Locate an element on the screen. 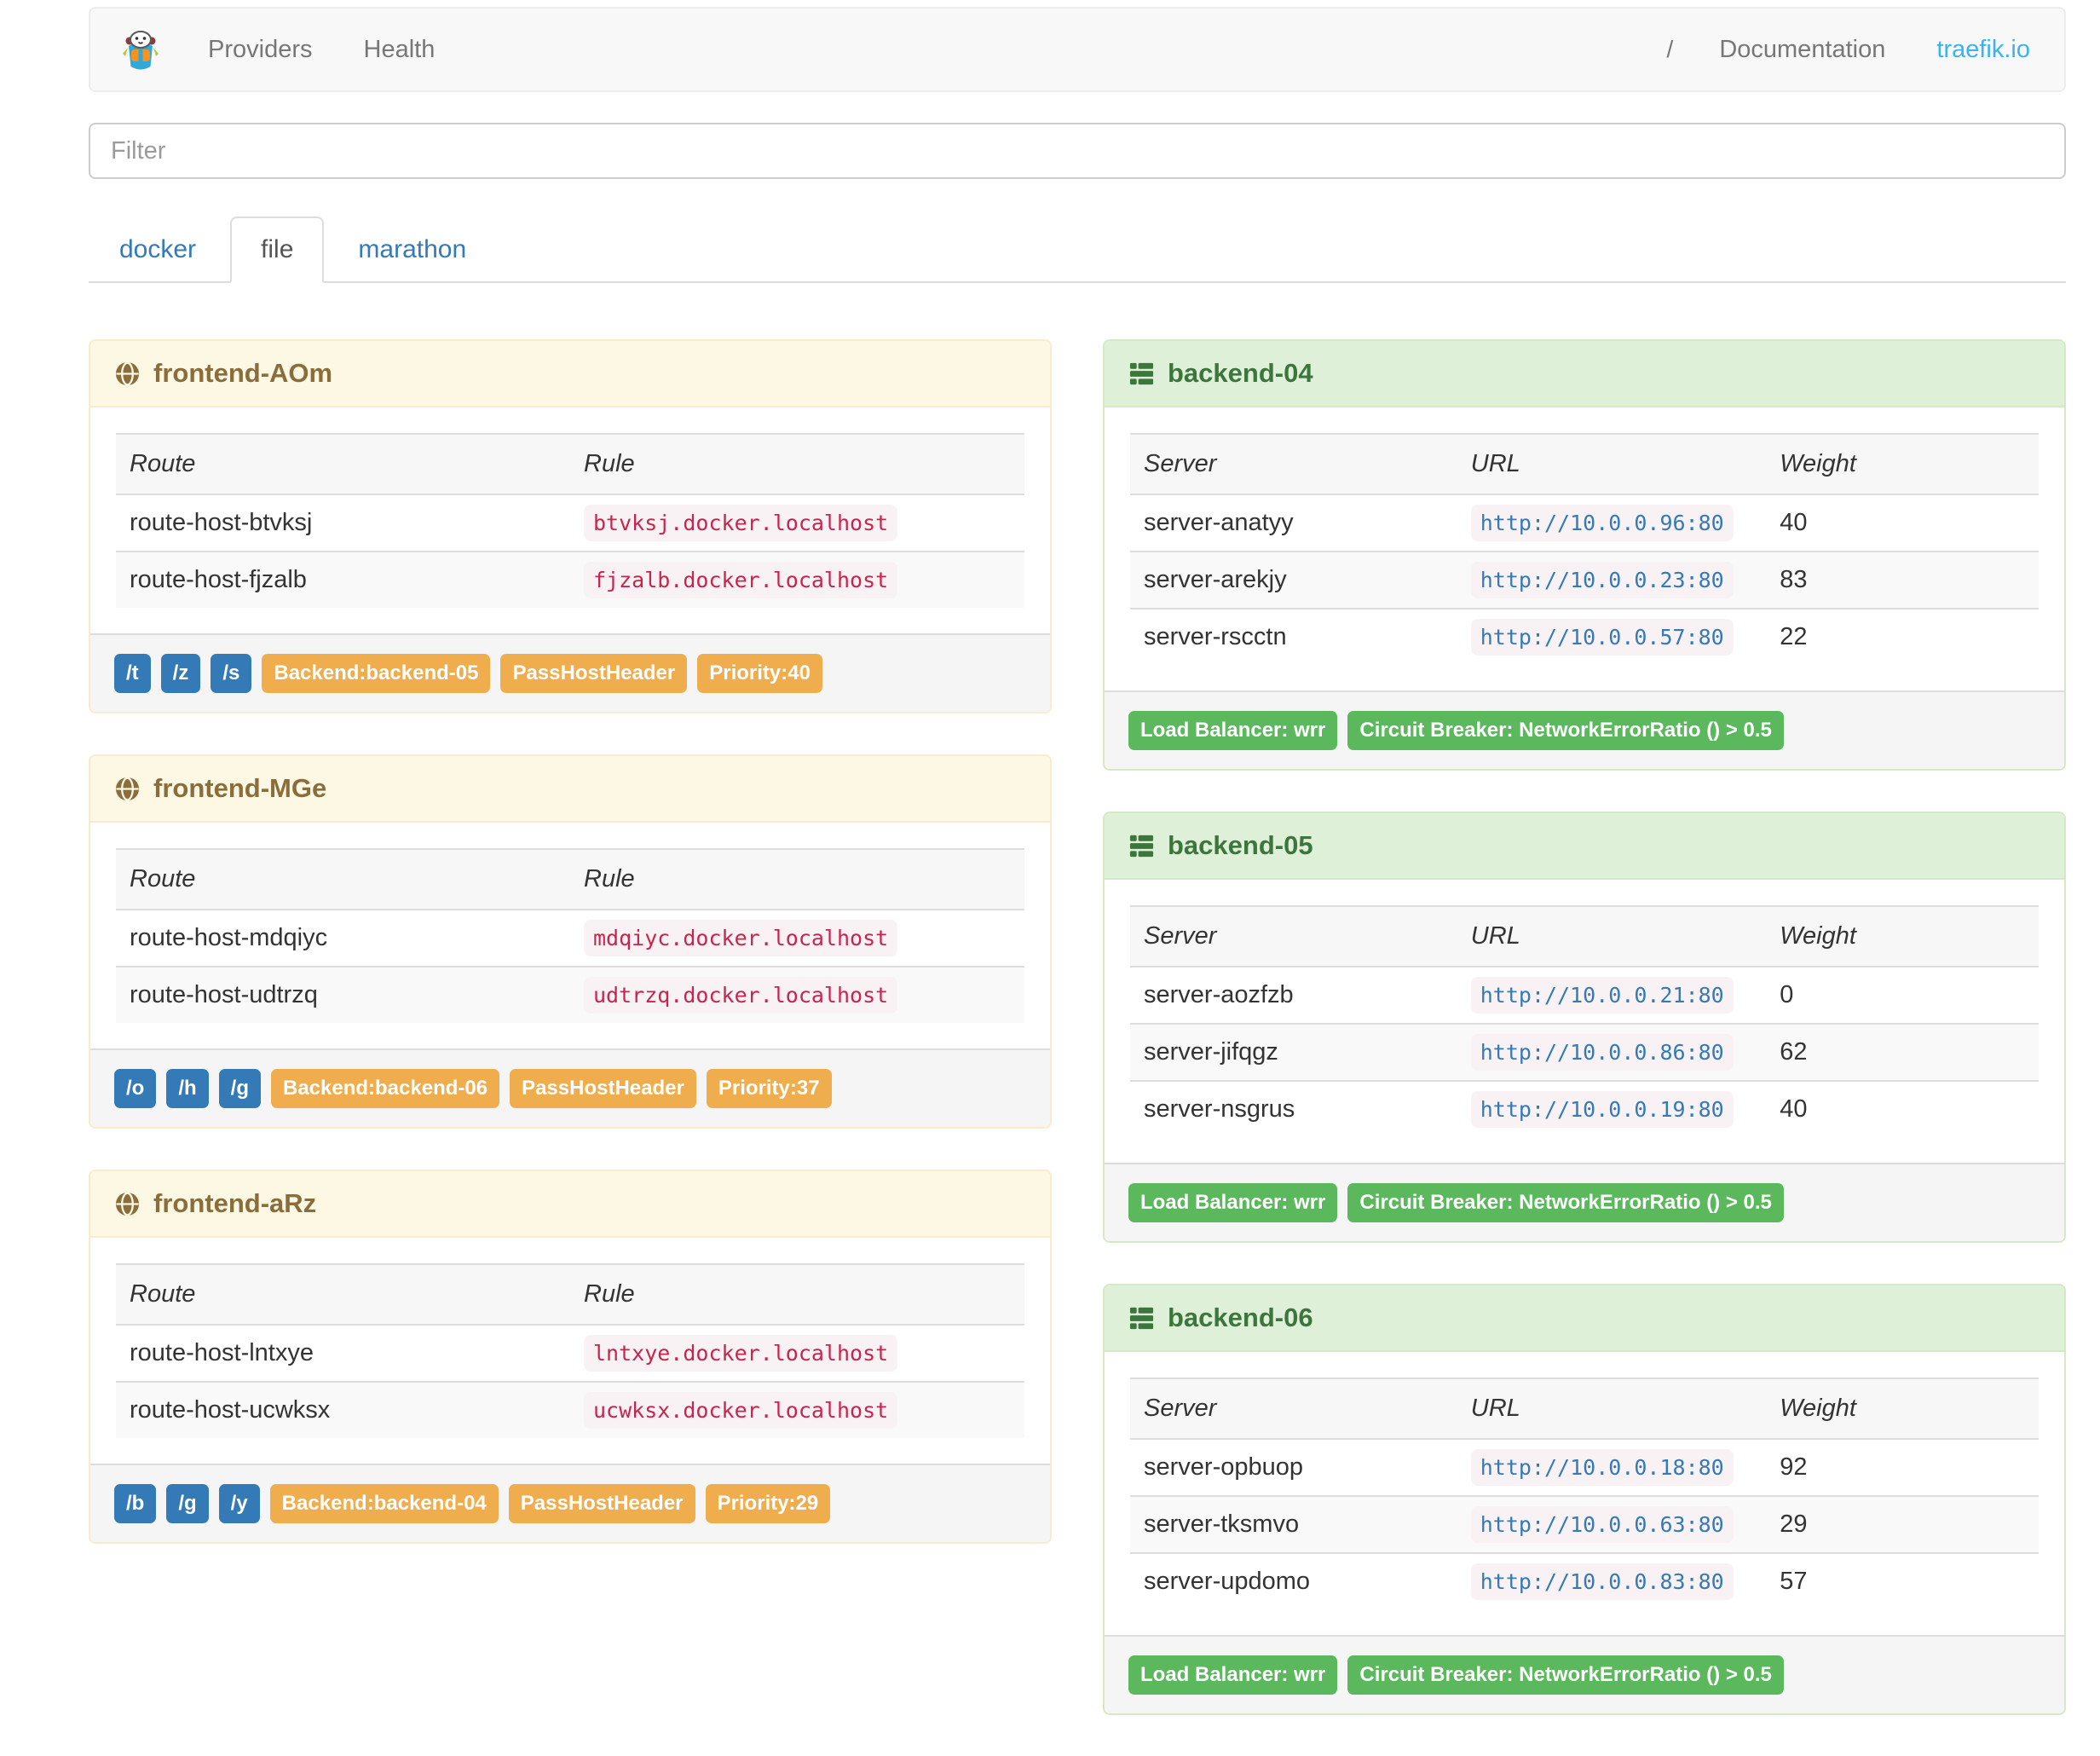 Image resolution: width=2100 pixels, height=1756 pixels. rule-cell: btvksj.docker.localhost is located at coordinates (797, 523).